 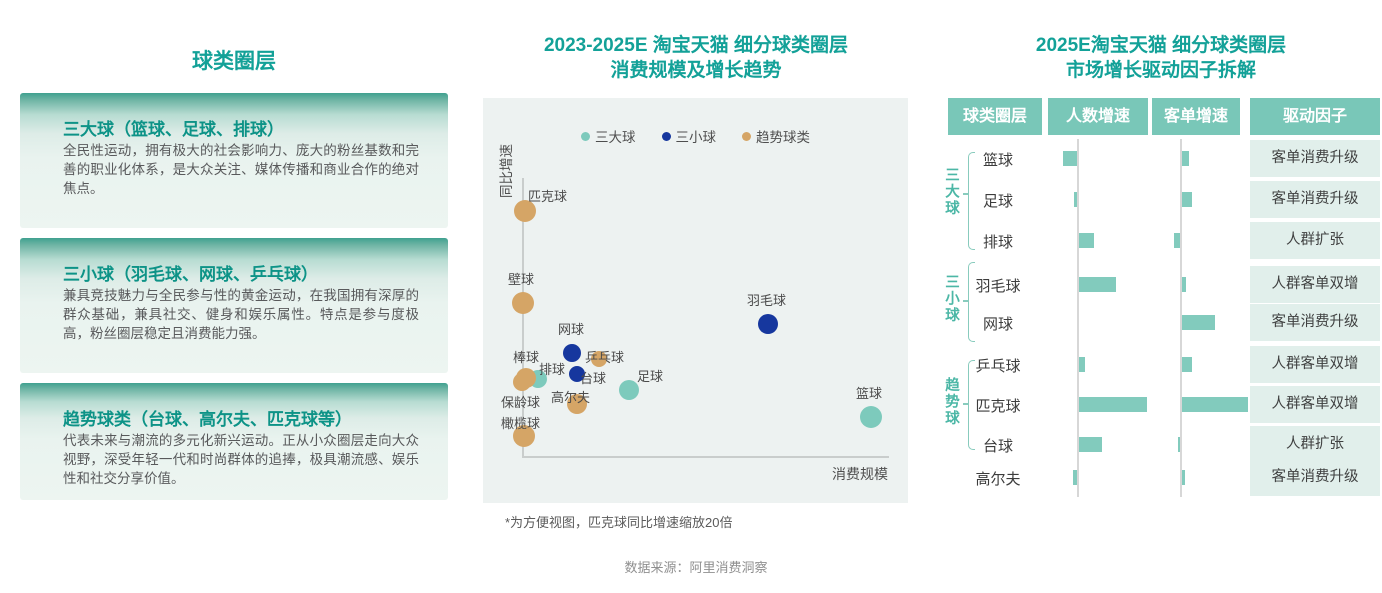 What do you see at coordinates (1196, 116) in the screenshot?
I see `table-header-ticket-growth: 客单增速` at bounding box center [1196, 116].